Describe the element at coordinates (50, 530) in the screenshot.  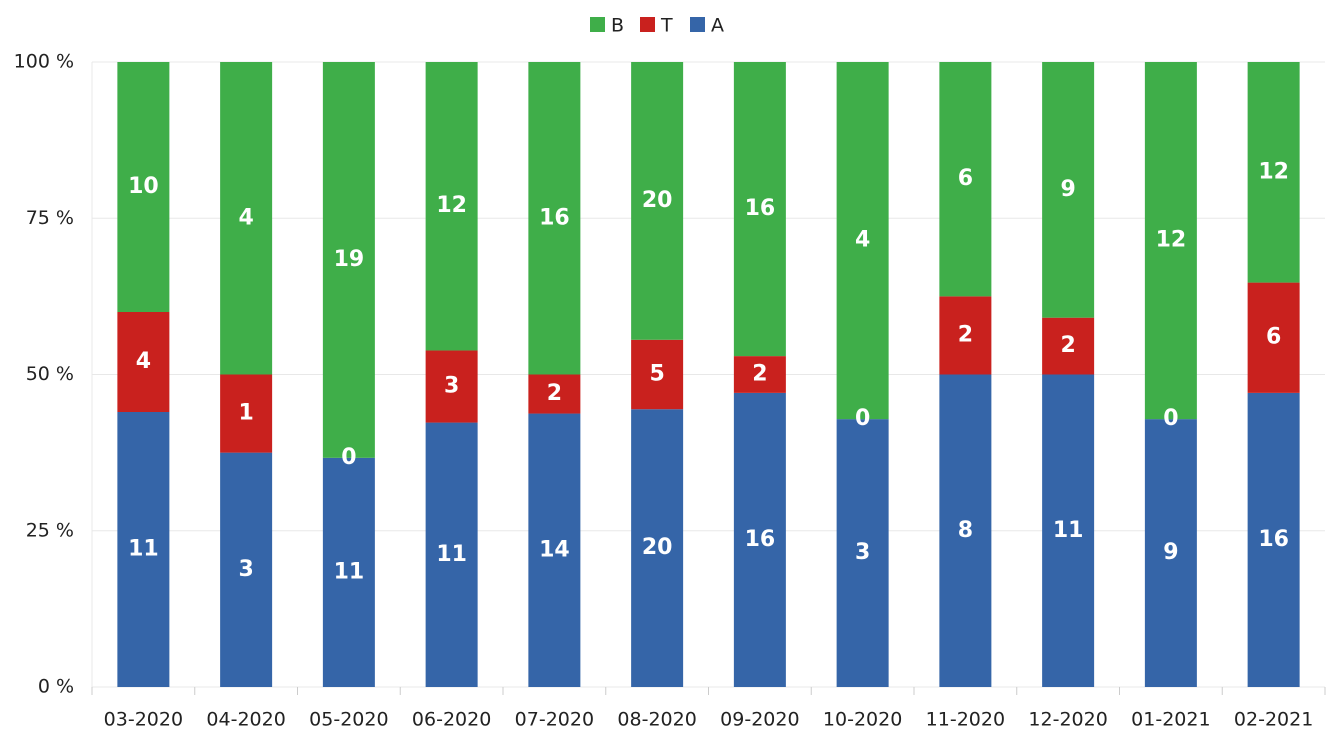
I see `y-tick-label: 25 %` at that location.